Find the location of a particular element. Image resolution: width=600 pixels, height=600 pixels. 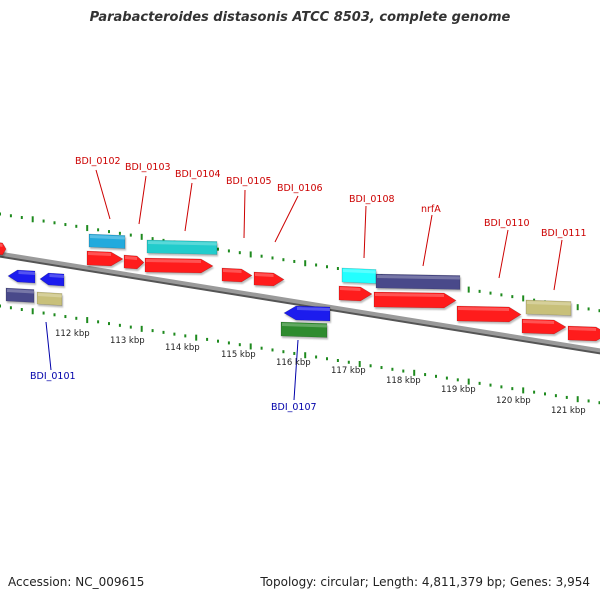

gene-label-top: BDI_0106 is located at coordinates (300, 188).